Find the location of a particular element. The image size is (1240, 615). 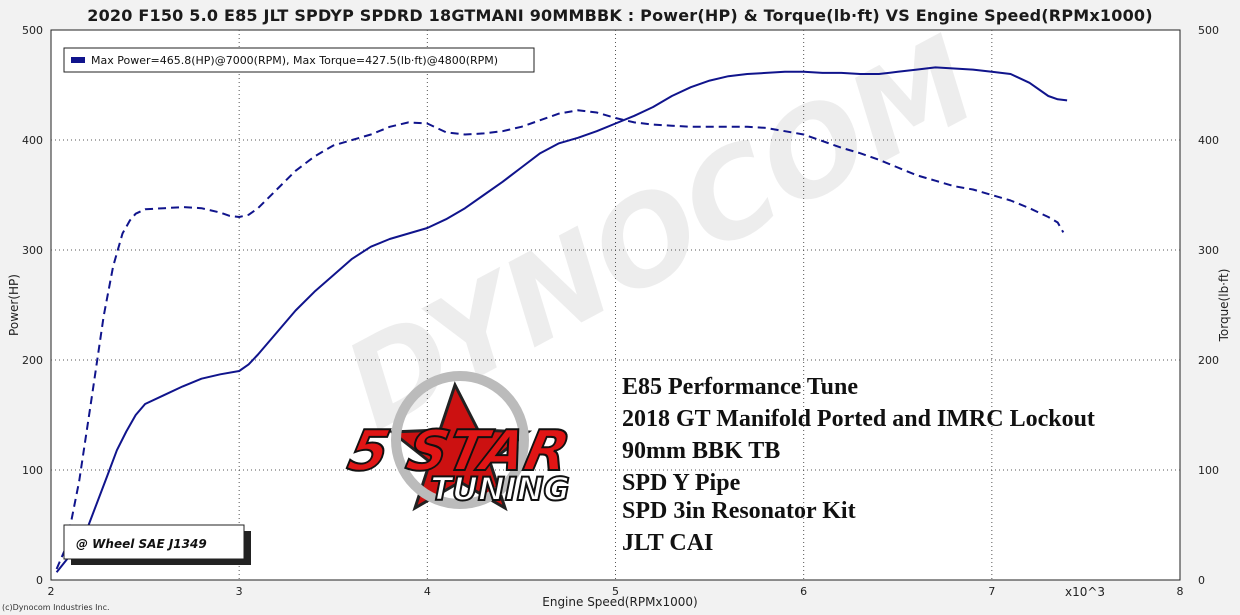

standard-label-text: @ Wheel SAE J1349 is located at coordinates (141, 544).